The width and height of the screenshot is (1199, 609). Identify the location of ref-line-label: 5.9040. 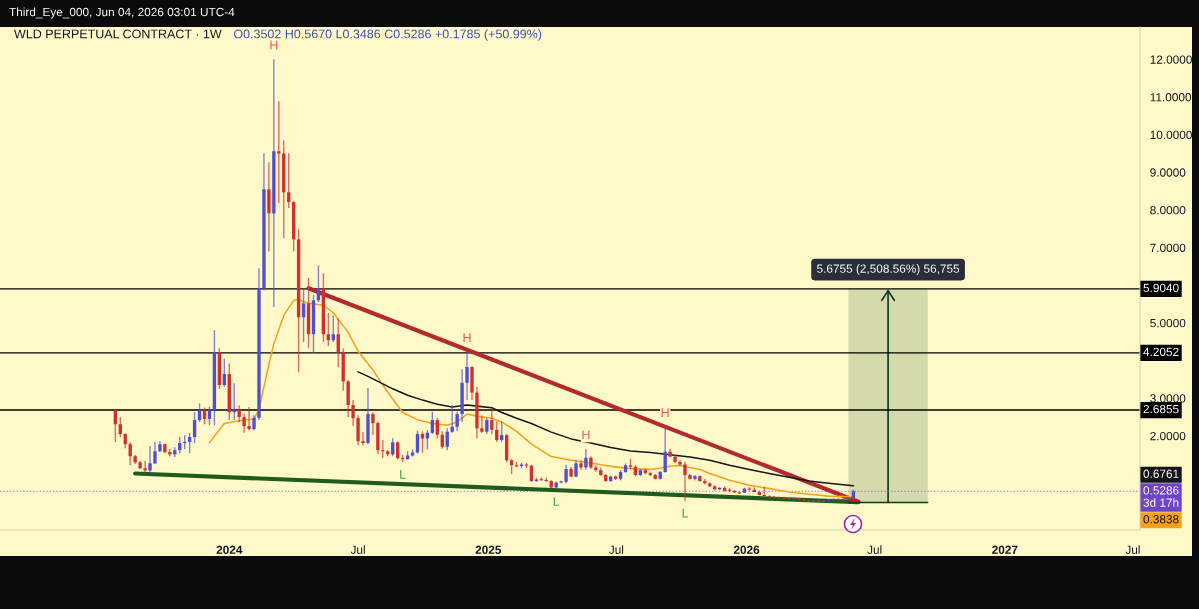
(1161, 288).